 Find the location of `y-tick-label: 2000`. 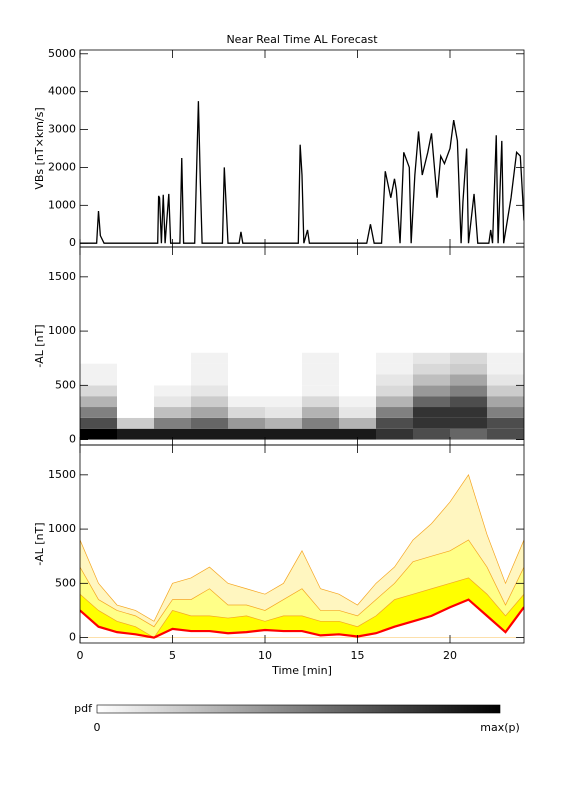

y-tick-label: 2000 is located at coordinates (62, 166).